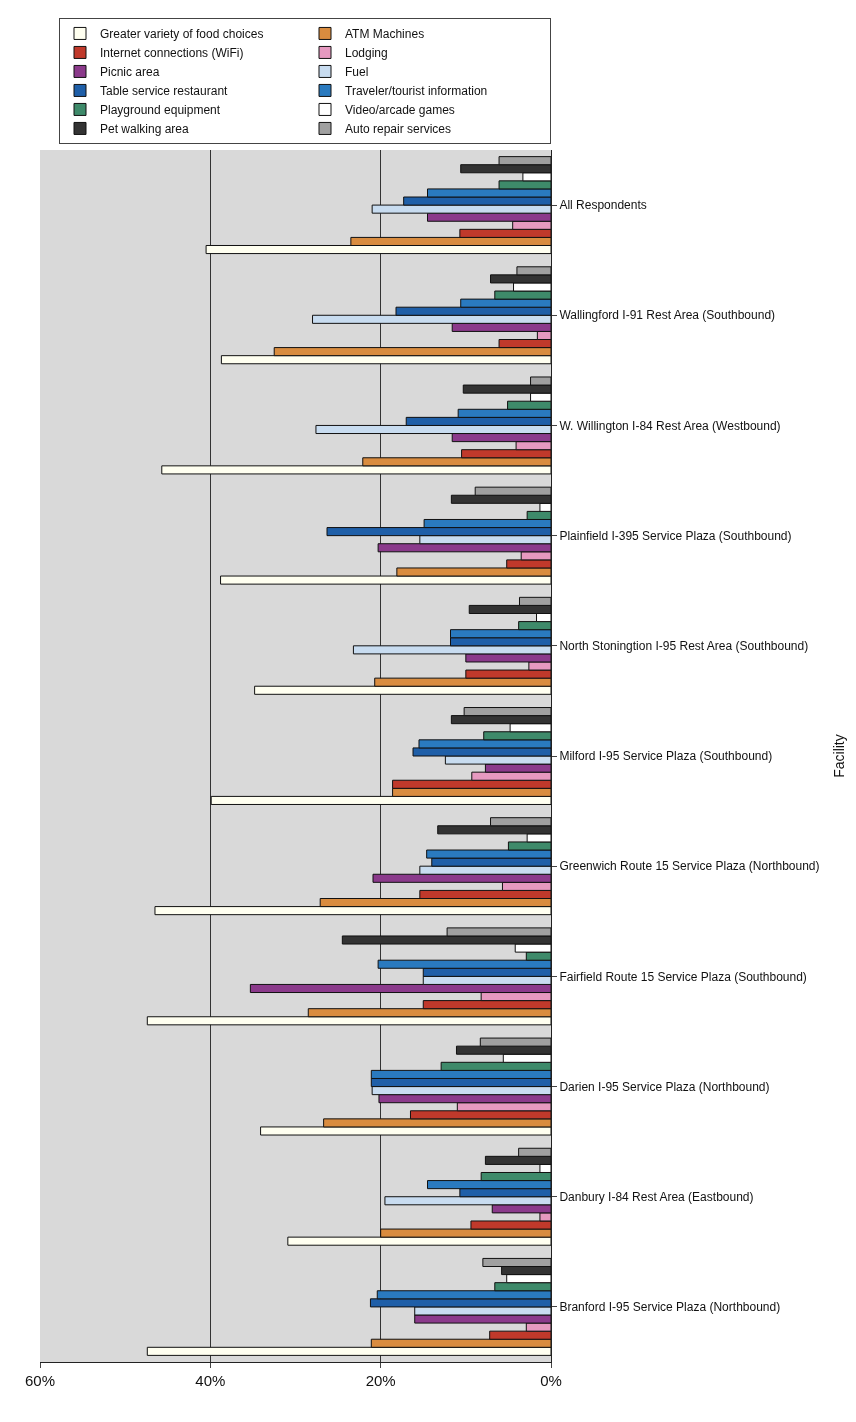 This screenshot has width=856, height=1422. I want to click on y-tick-label: Milford I-95 Service Plaza (Southbound), so click(666, 756).